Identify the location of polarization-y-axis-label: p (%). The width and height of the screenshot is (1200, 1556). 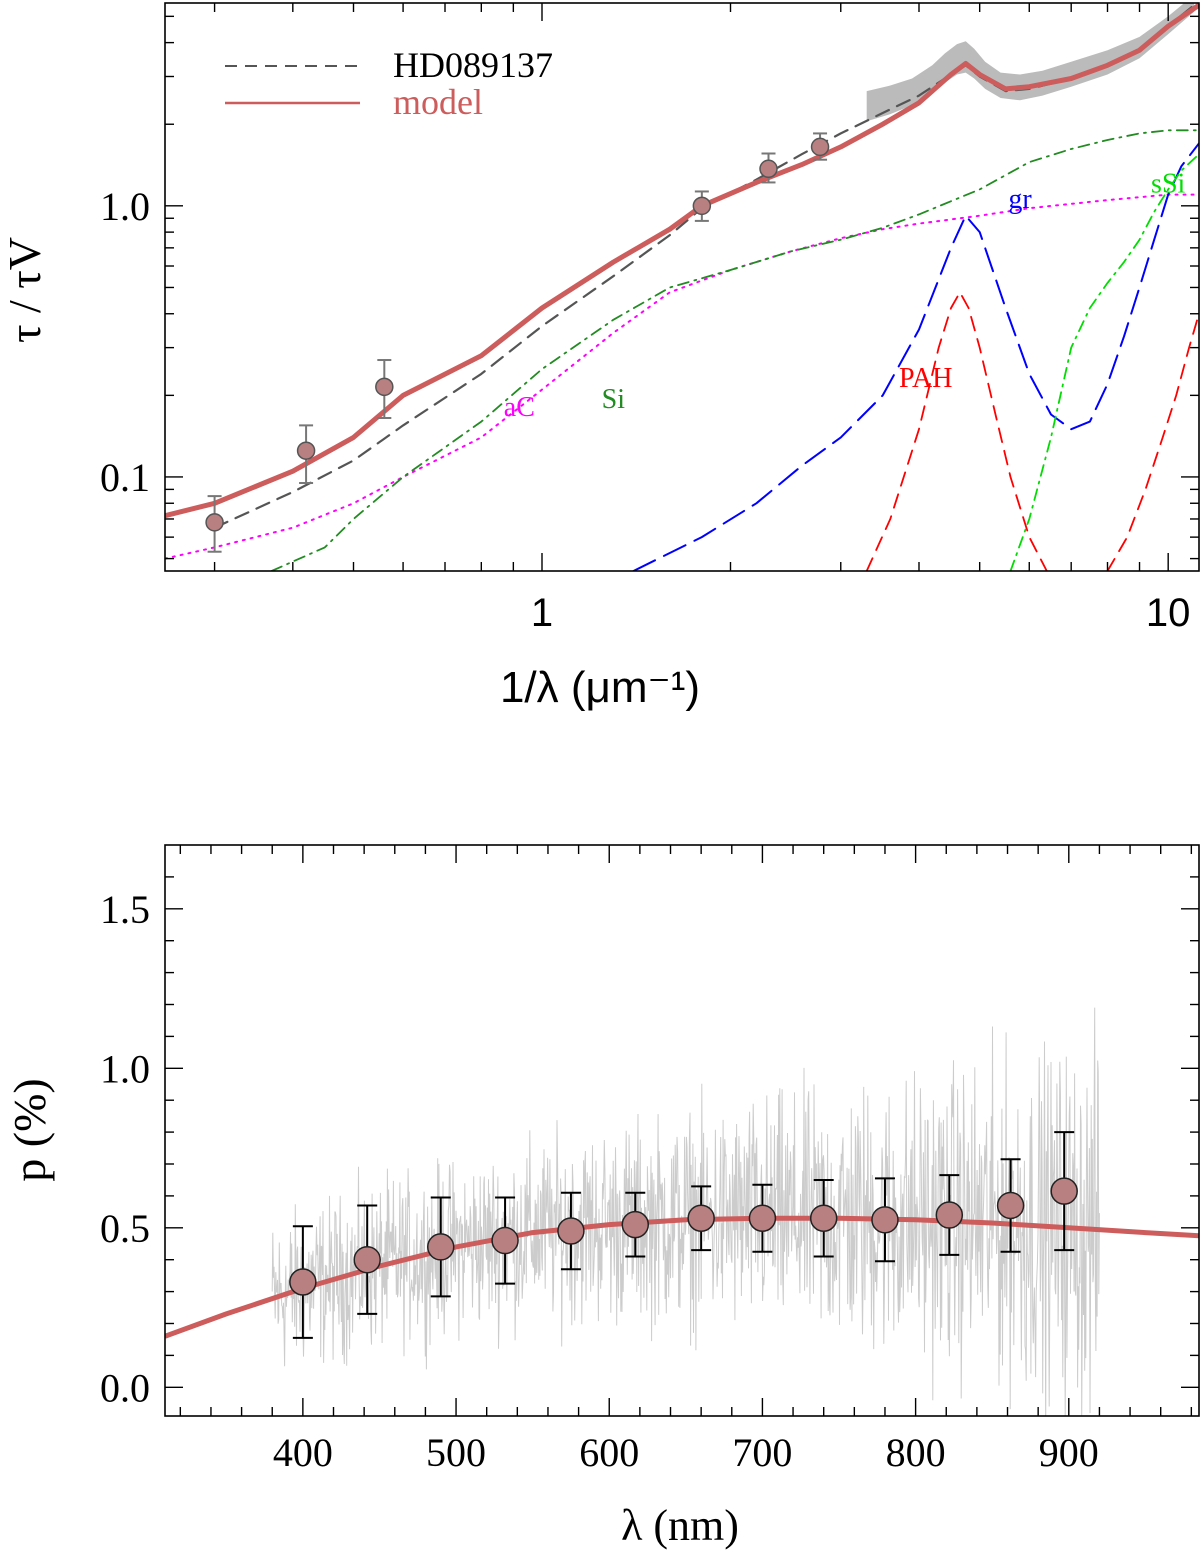
(29, 1129).